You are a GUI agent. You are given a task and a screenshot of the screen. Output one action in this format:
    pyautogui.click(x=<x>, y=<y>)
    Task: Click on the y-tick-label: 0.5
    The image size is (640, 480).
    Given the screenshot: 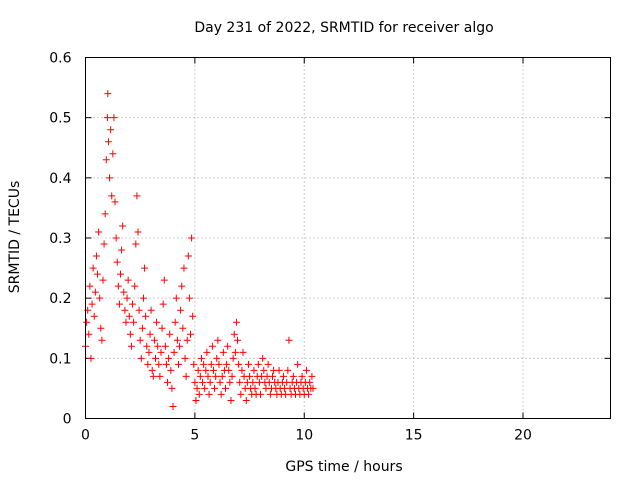 What is the action you would take?
    pyautogui.click(x=60, y=119)
    